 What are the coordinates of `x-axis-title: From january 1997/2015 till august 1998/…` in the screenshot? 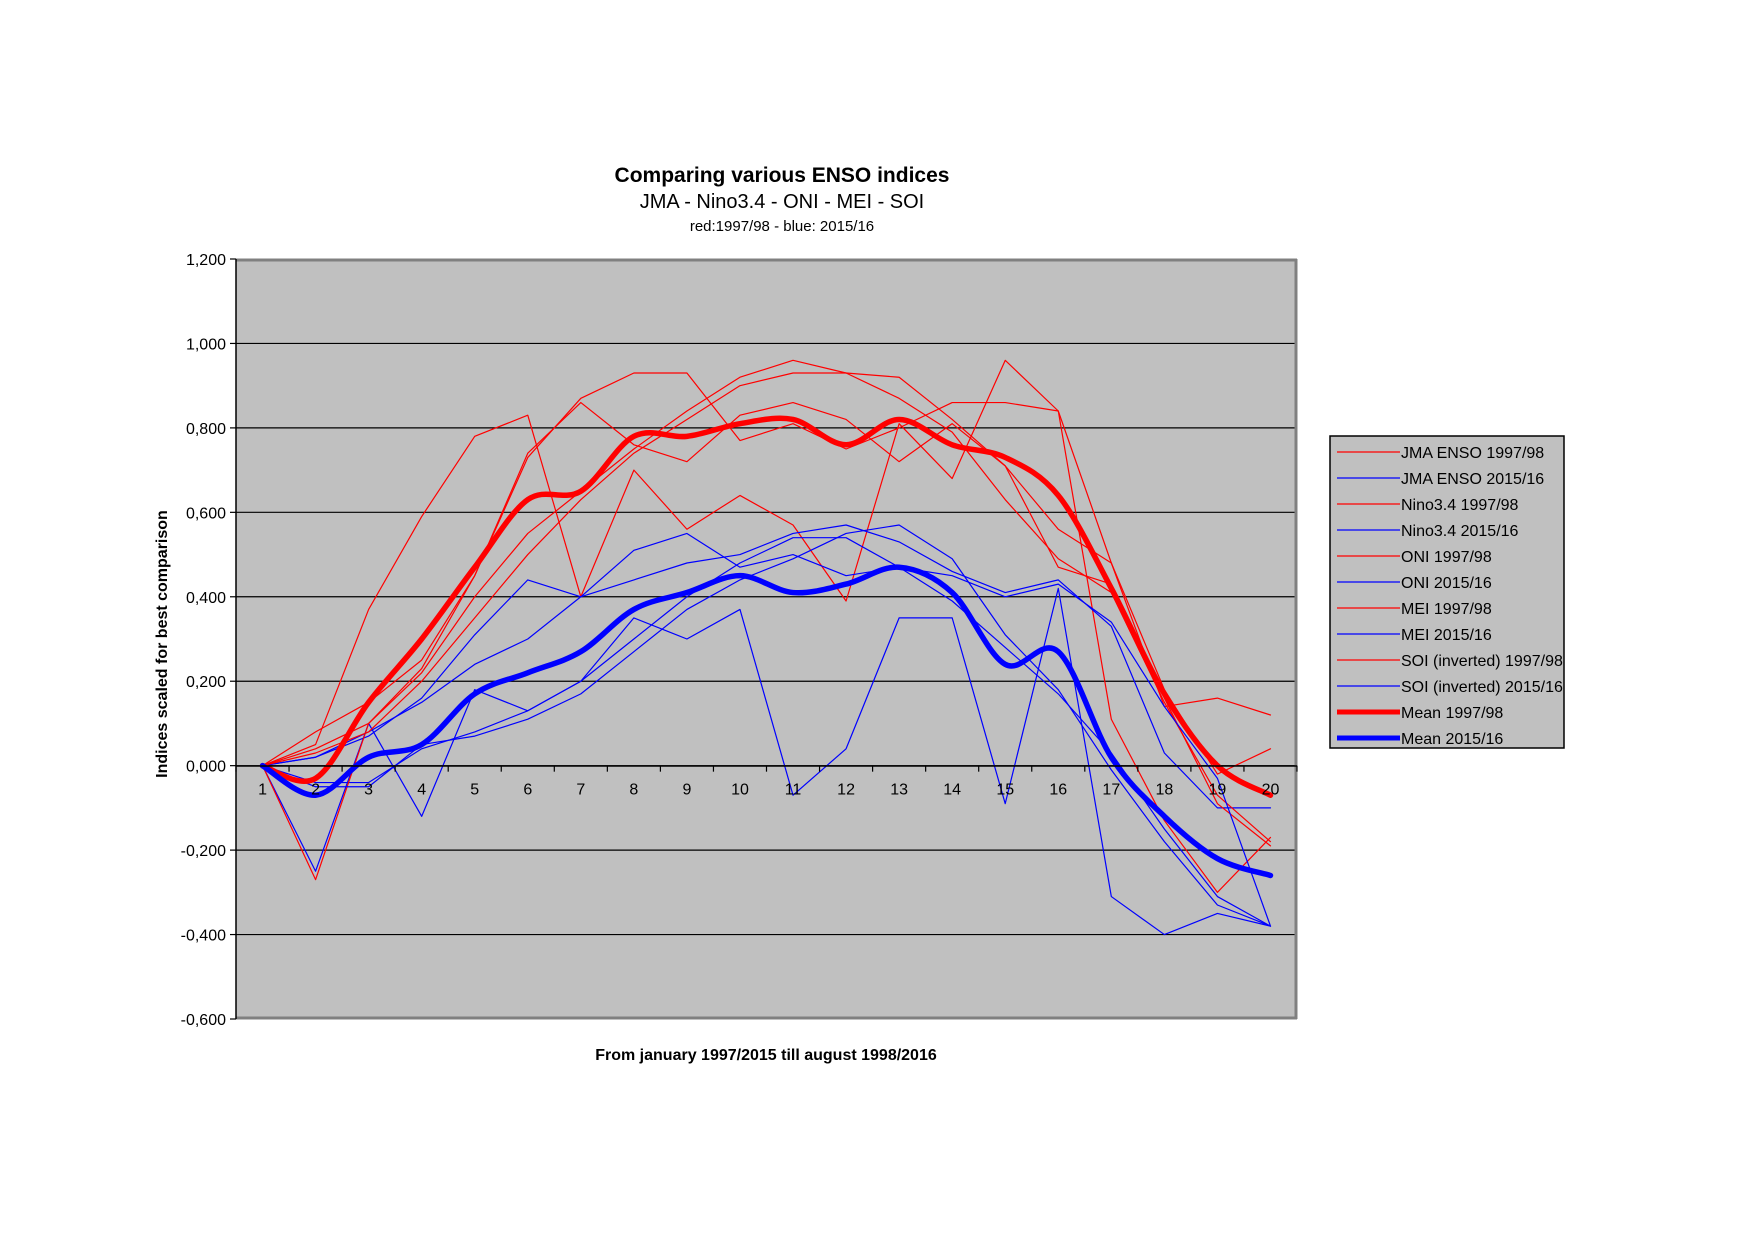 It's located at (766, 1055).